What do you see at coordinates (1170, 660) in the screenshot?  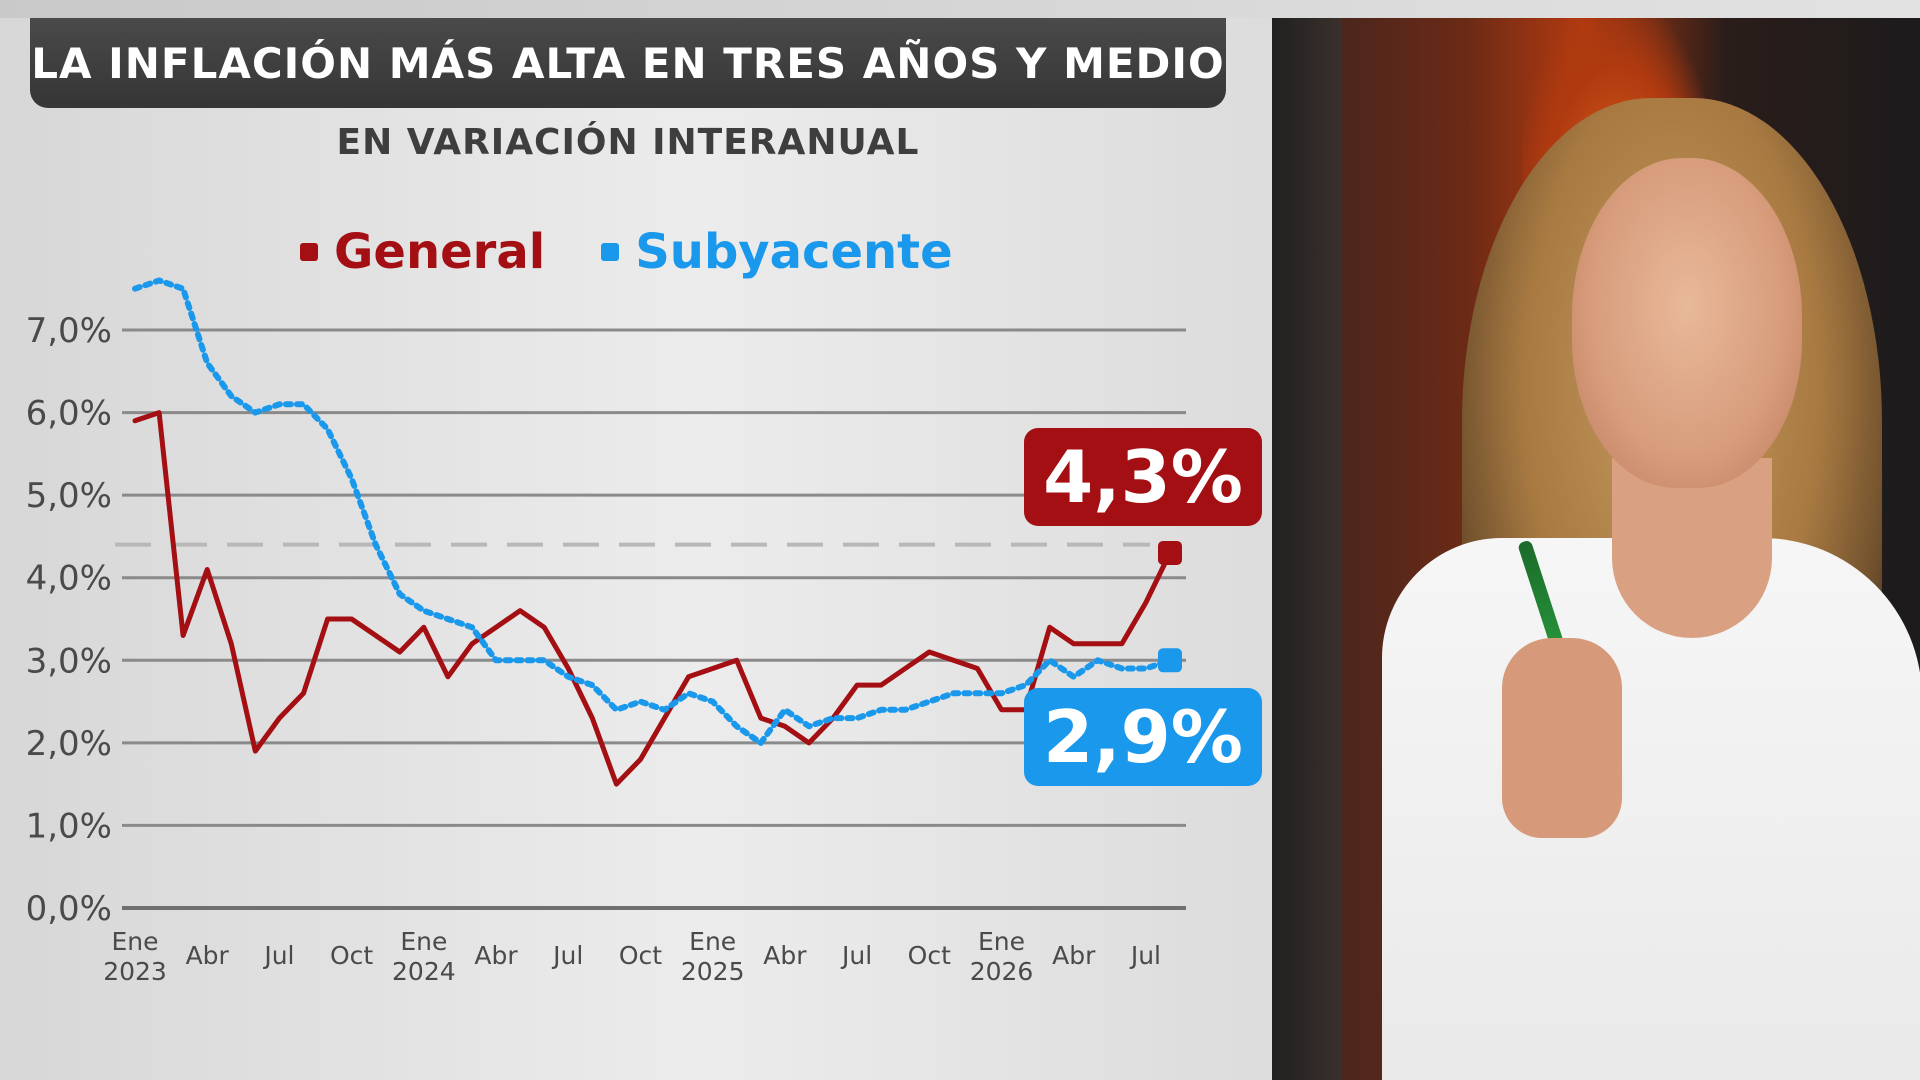 I see `end-marker-subyacente` at bounding box center [1170, 660].